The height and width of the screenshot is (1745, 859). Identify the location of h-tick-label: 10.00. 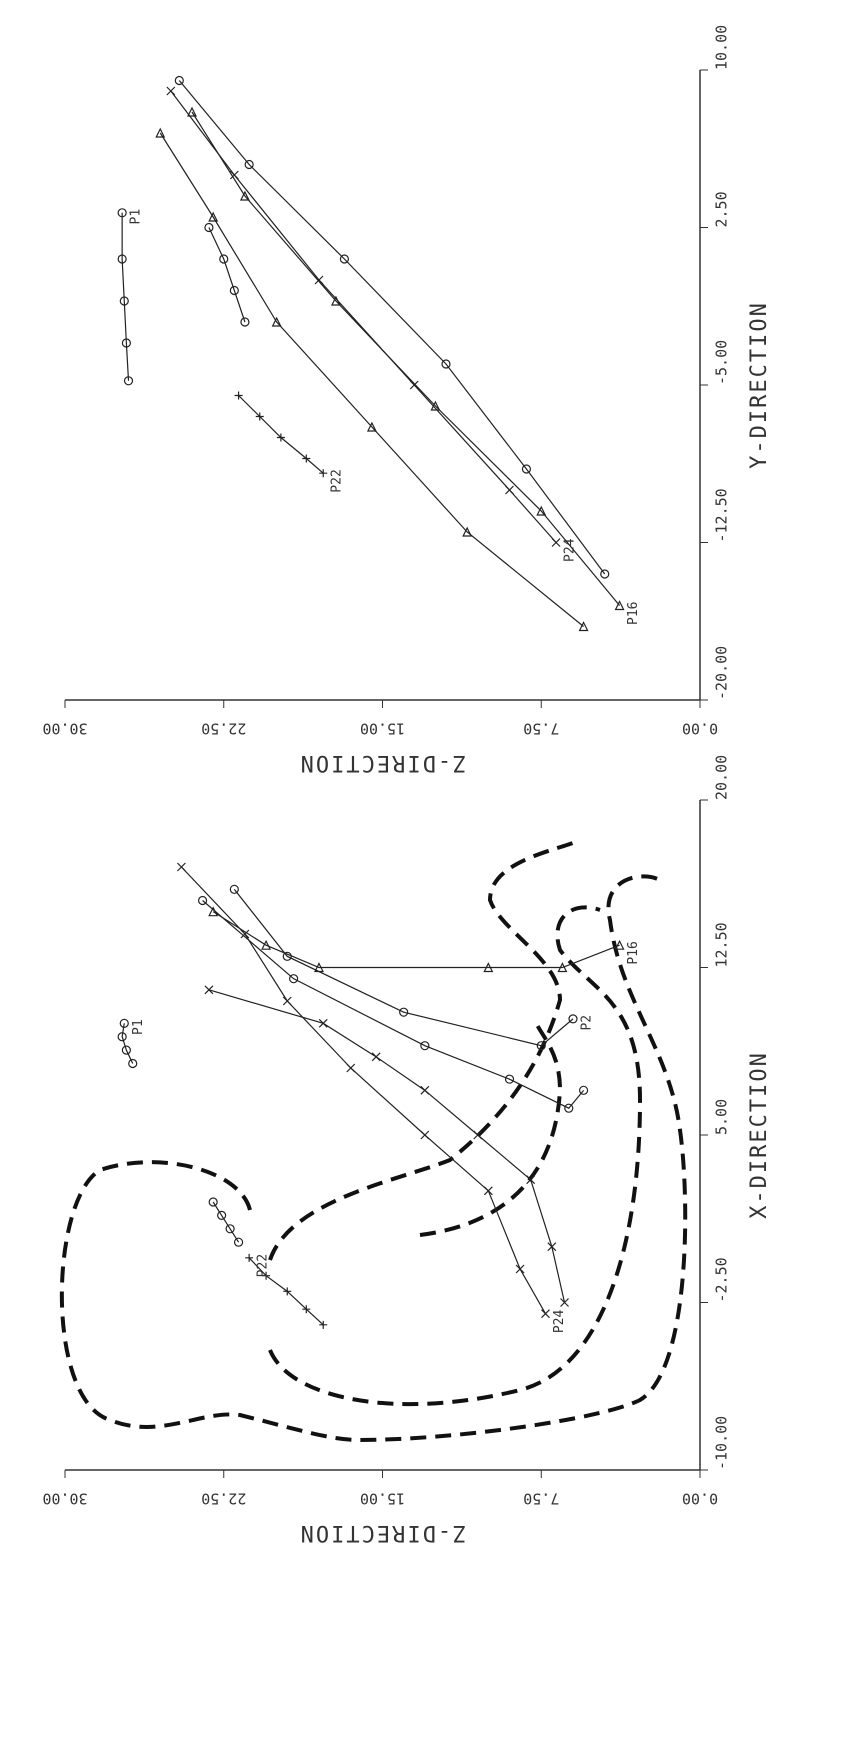
(722, 47).